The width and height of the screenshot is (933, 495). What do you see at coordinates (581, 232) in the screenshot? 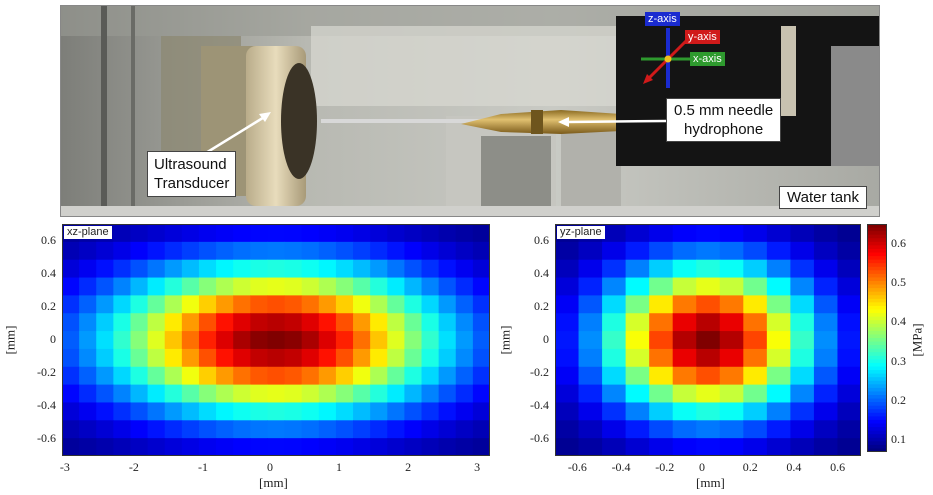
I see `yz-plane-label: yz-plane` at bounding box center [581, 232].